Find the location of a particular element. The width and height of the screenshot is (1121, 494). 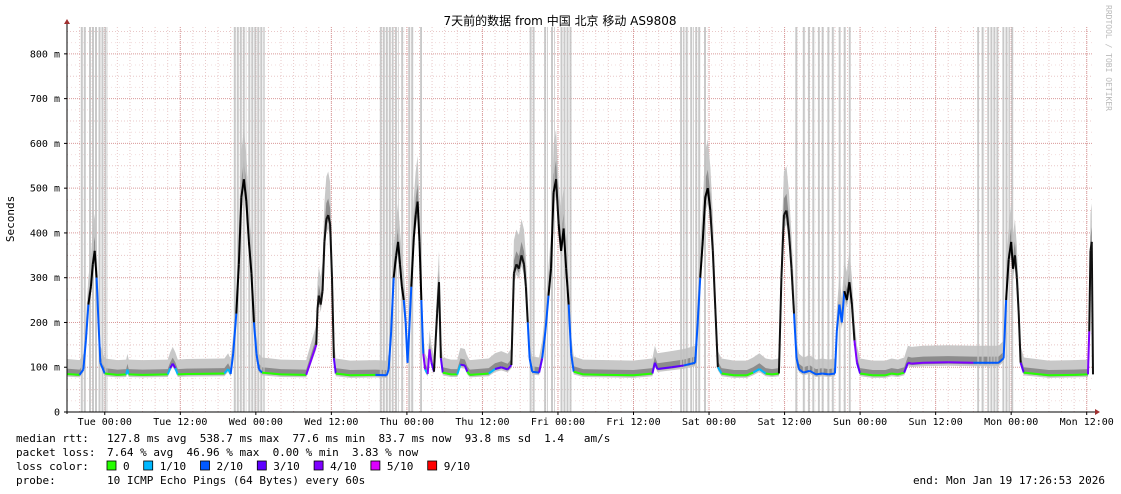

y-tick-label: 100 m is located at coordinates (45, 368).